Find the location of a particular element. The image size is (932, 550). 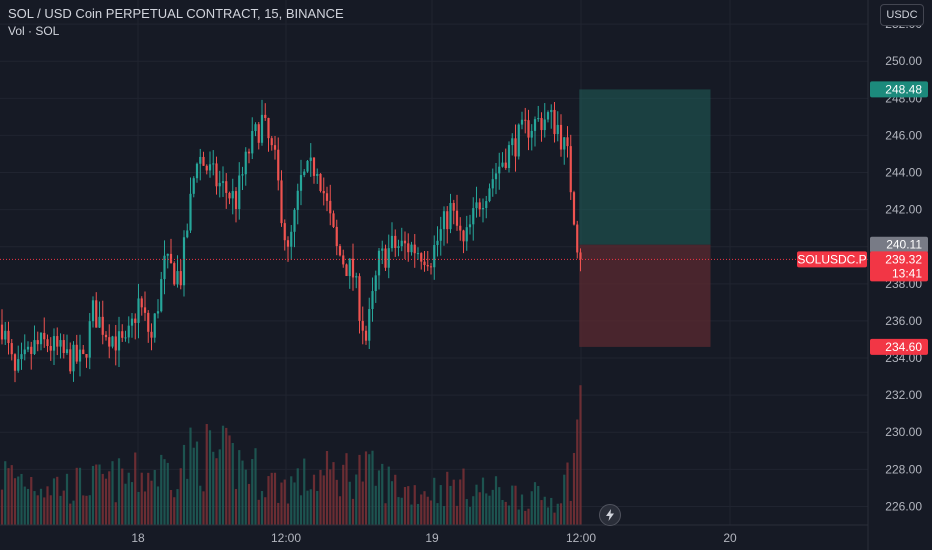

x-tick-label: 12:00 is located at coordinates (581, 538).